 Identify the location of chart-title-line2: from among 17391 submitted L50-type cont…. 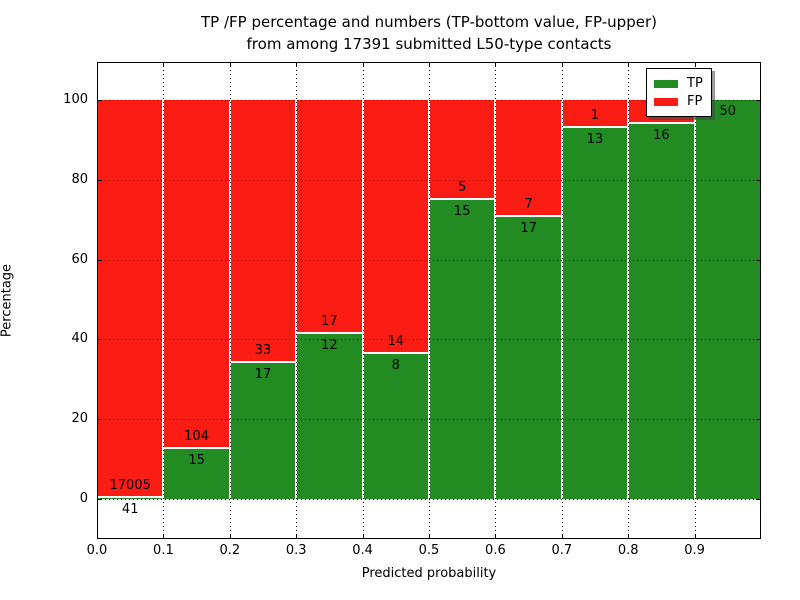
(429, 44).